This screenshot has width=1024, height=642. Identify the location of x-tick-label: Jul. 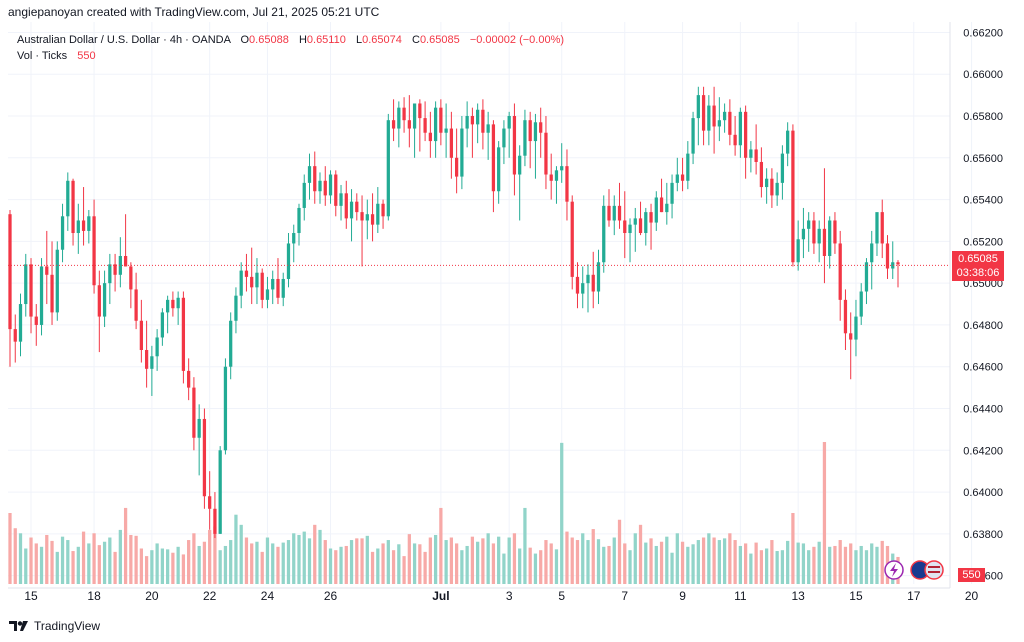
(440, 596).